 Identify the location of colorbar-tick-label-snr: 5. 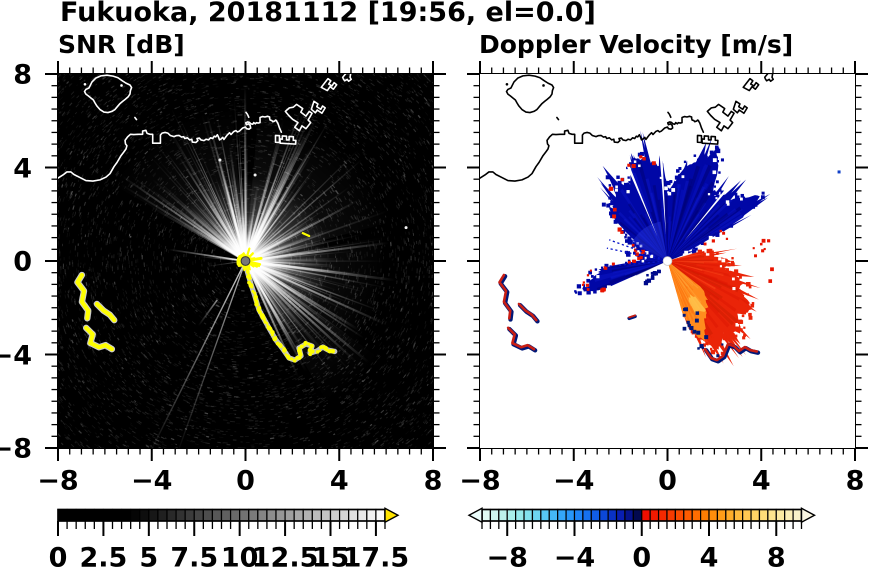
(149, 556).